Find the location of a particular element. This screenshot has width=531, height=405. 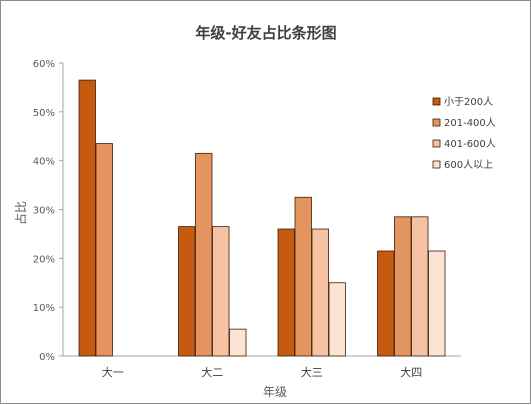

y-tick-label: 0% is located at coordinates (47, 357).